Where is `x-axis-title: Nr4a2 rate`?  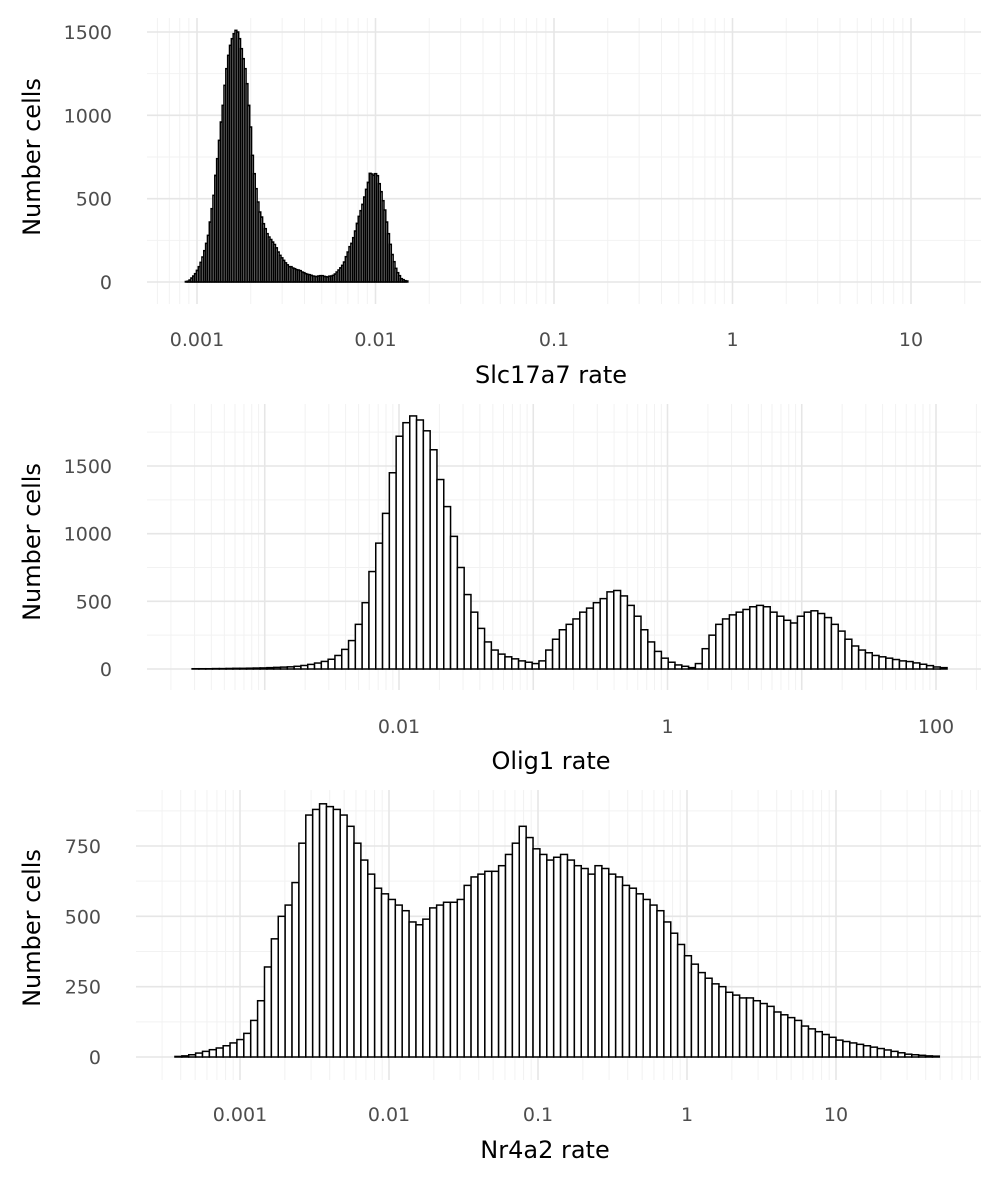
x-axis-title: Nr4a2 rate is located at coordinates (544, 1150).